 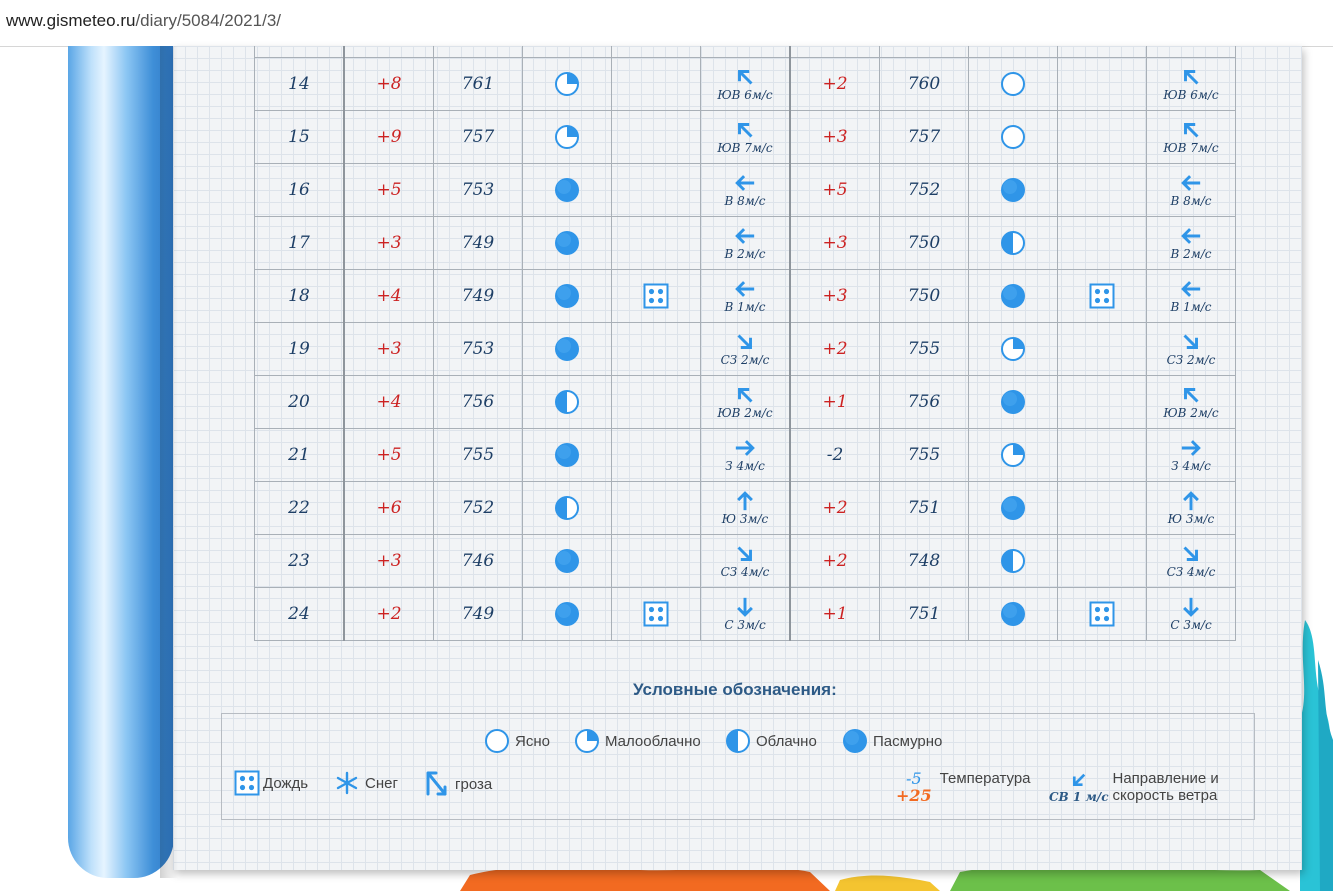 I want to click on evening-pressure-cell: 755, so click(x=924, y=455).